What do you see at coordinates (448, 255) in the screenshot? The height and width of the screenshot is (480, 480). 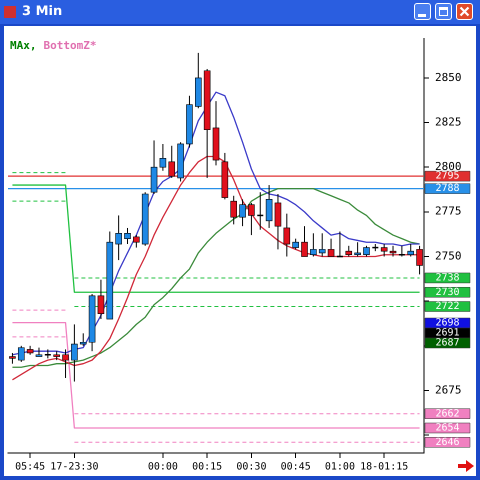 I see `y-tick-label: 2750` at bounding box center [448, 255].